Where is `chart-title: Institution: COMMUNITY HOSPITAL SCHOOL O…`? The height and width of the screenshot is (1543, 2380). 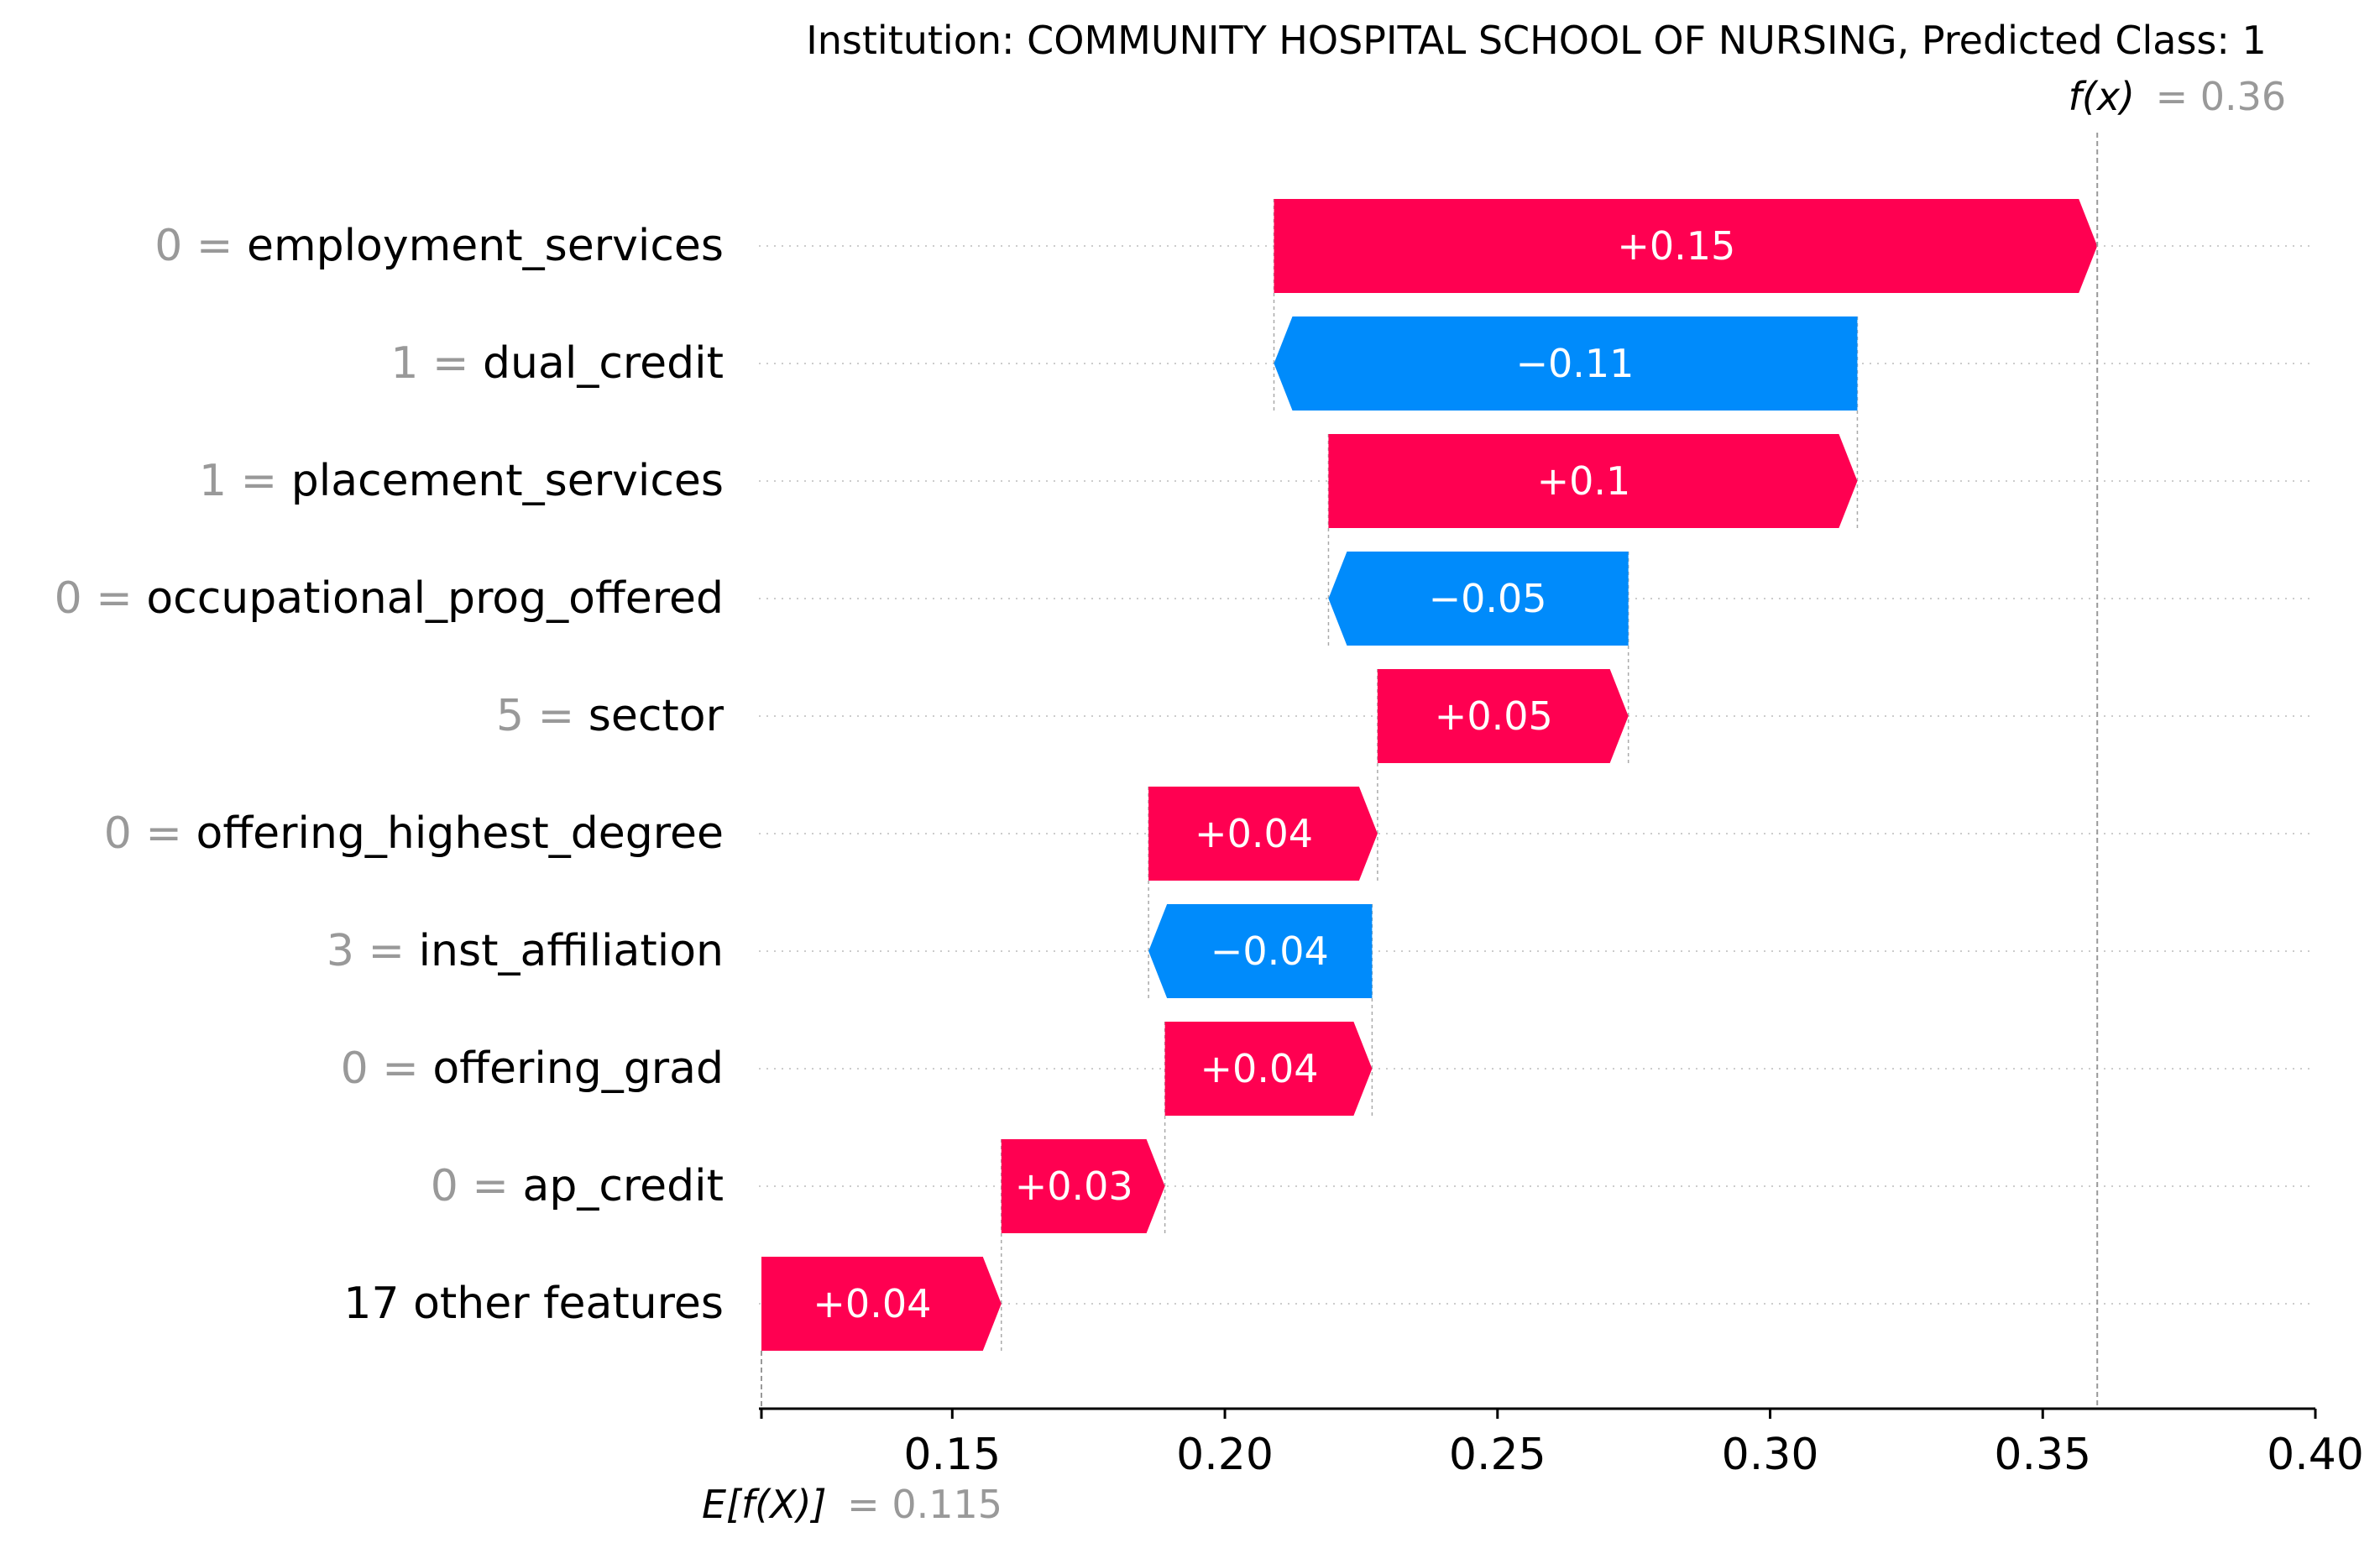 chart-title: Institution: COMMUNITY HOSPITAL SCHOOL O… is located at coordinates (1536, 41).